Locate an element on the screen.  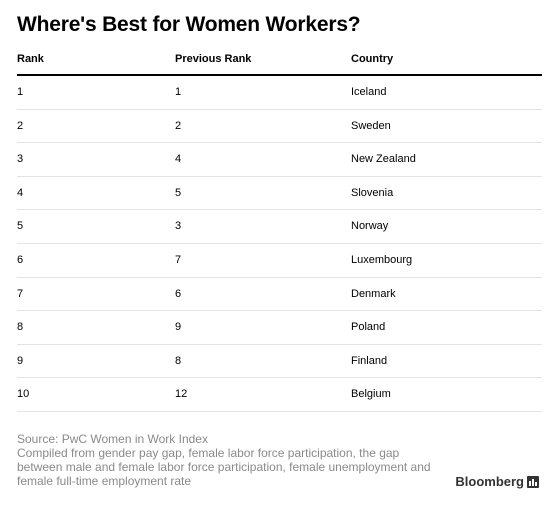
bloomberg-logo-icon is located at coordinates (533, 481).